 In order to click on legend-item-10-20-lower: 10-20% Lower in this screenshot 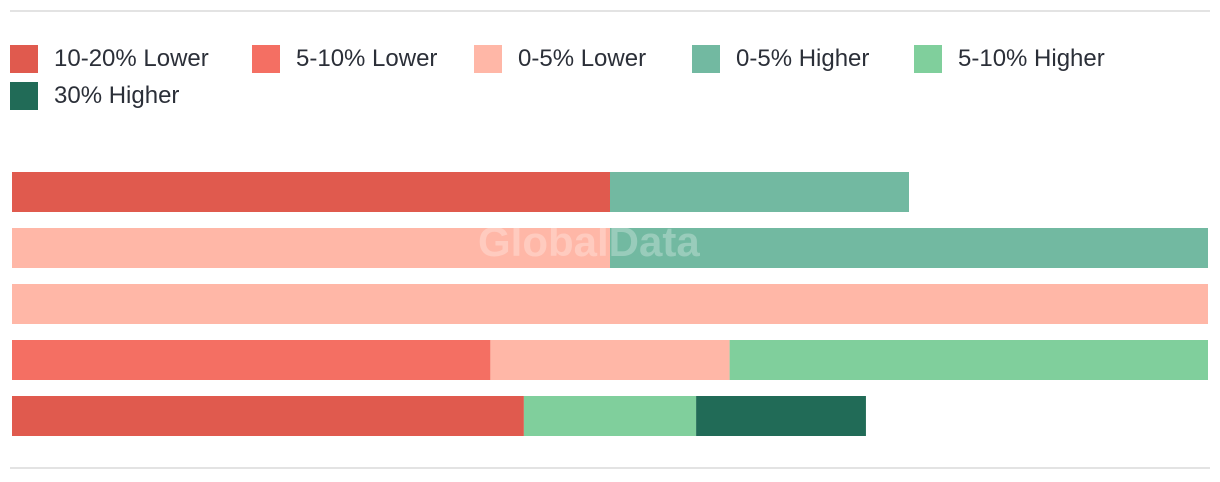, I will do `click(109, 59)`.